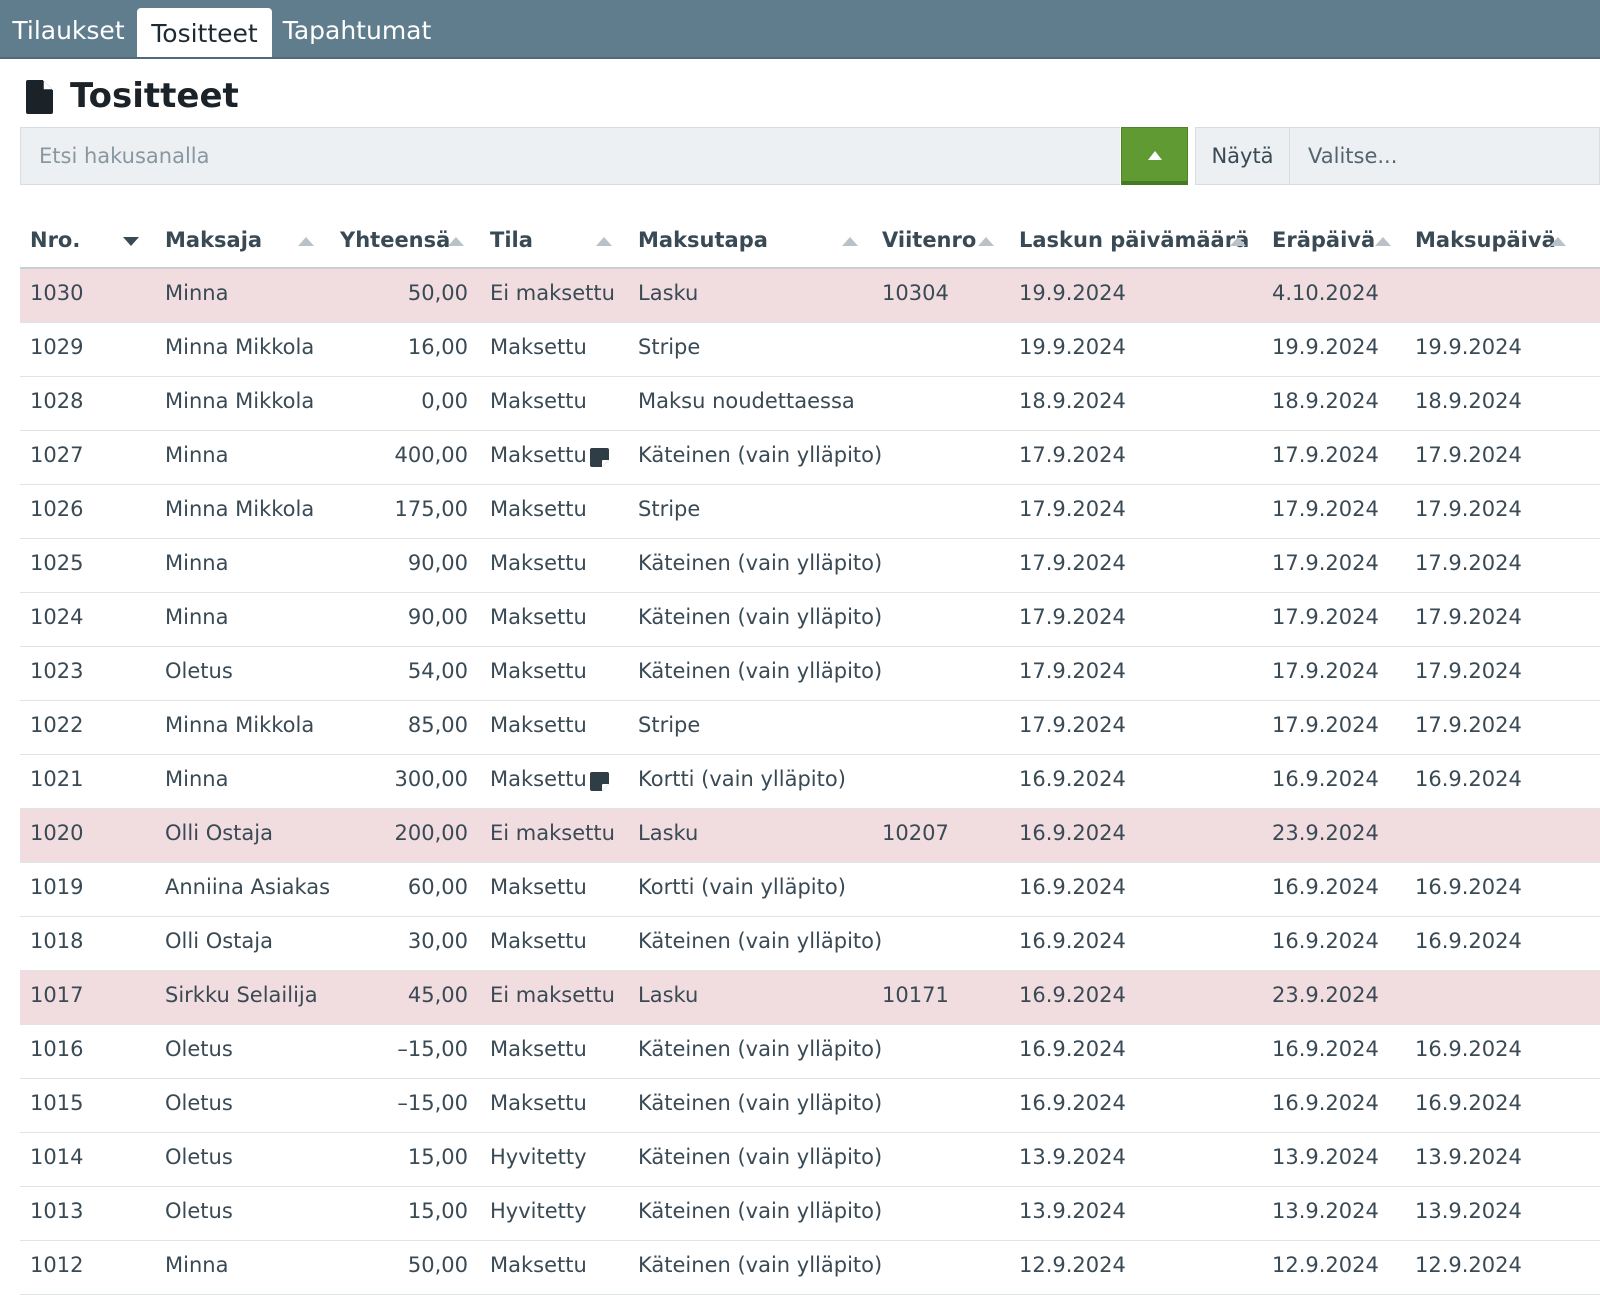 The height and width of the screenshot is (1295, 1600). Describe the element at coordinates (57, 833) in the screenshot. I see `cell-nro: 1020` at that location.